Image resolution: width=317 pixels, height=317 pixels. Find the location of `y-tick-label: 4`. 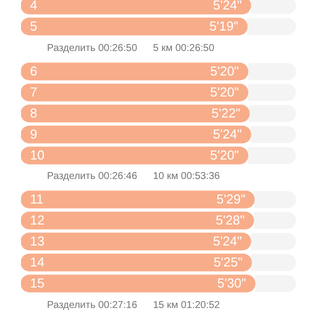

y-tick-label: 4 is located at coordinates (34, 6).